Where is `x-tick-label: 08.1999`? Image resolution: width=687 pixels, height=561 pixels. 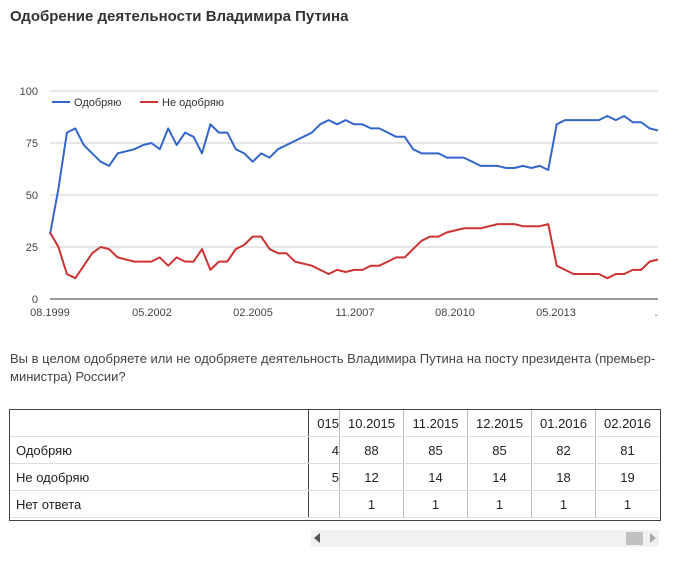
x-tick-label: 08.1999 is located at coordinates (50, 313).